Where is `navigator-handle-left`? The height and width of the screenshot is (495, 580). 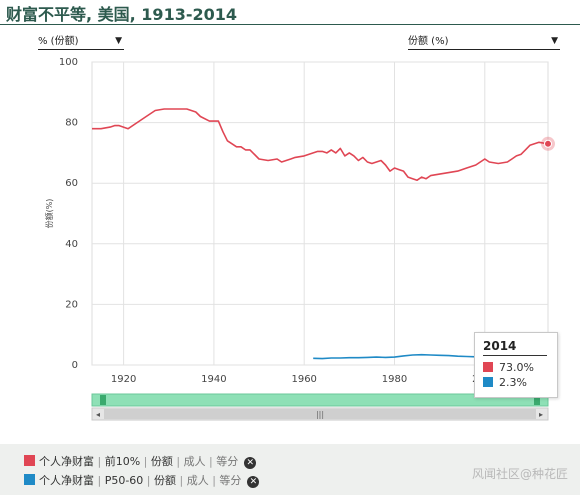 navigator-handle-left is located at coordinates (103, 400).